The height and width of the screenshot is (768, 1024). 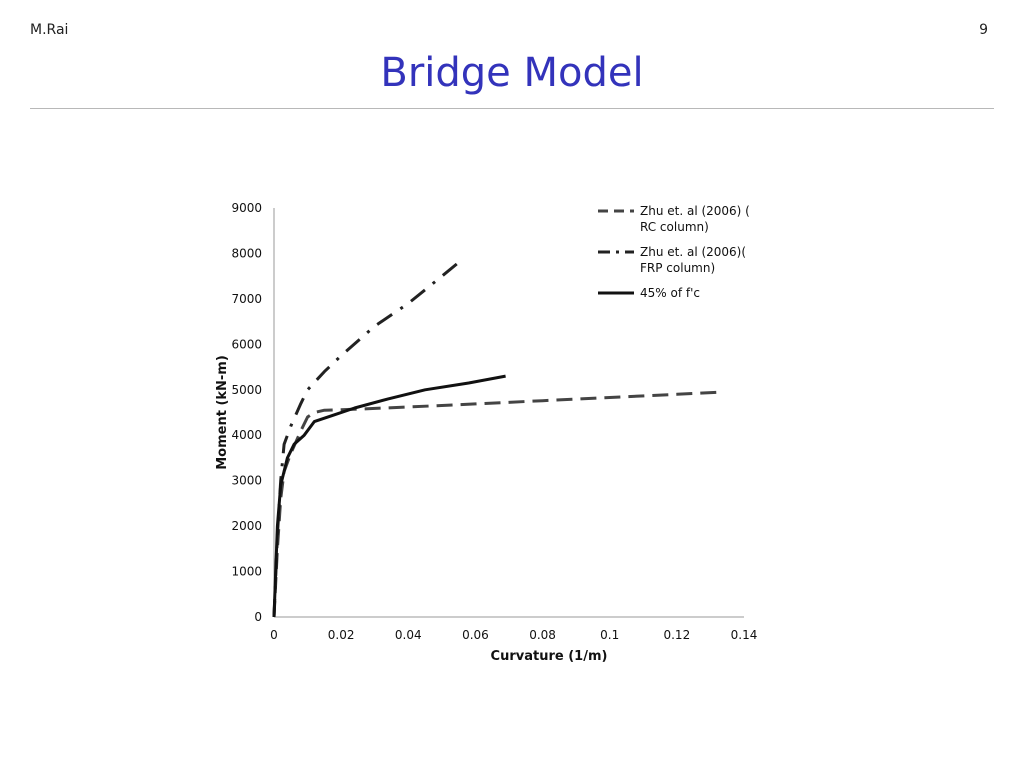 What do you see at coordinates (258, 617) in the screenshot?
I see `y-tick-label: 0` at bounding box center [258, 617].